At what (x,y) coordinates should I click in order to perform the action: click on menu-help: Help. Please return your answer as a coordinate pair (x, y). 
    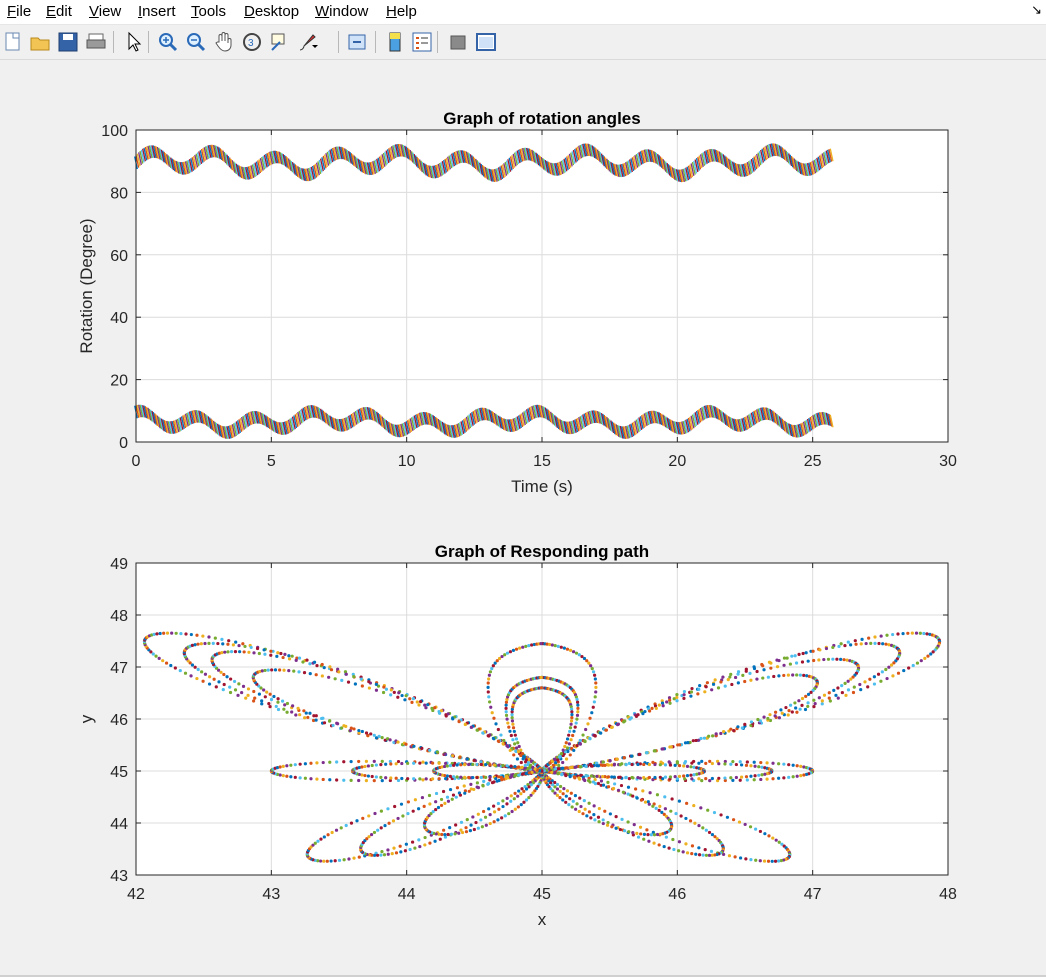
    Looking at the image, I should click on (401, 11).